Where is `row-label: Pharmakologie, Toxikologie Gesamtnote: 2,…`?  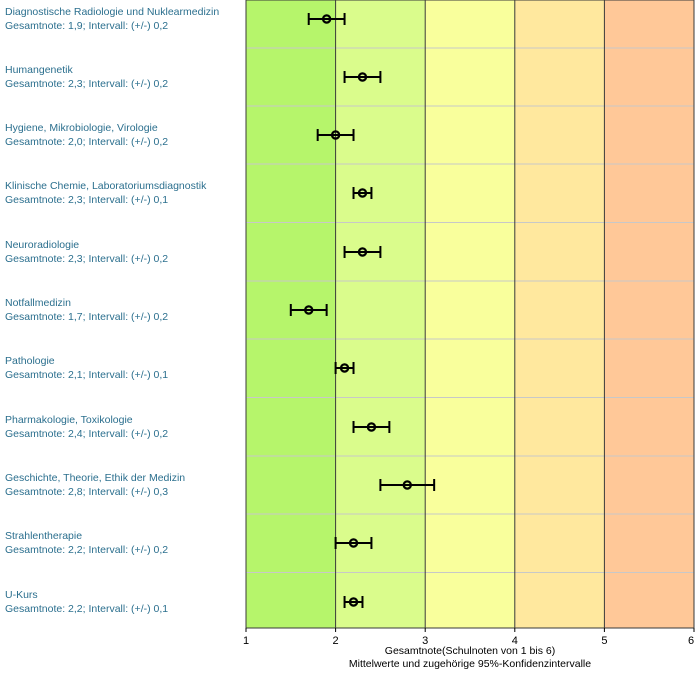 row-label: Pharmakologie, Toxikologie Gesamtnote: 2,… is located at coordinates (86, 427).